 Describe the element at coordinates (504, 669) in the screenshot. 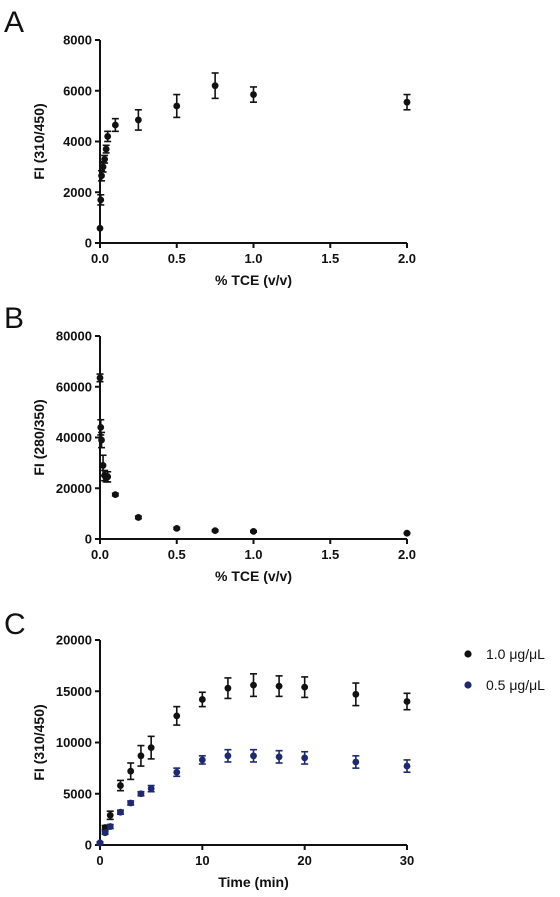

I see `legend: 1.0 μg/μL 0.5 μg/μL` at that location.